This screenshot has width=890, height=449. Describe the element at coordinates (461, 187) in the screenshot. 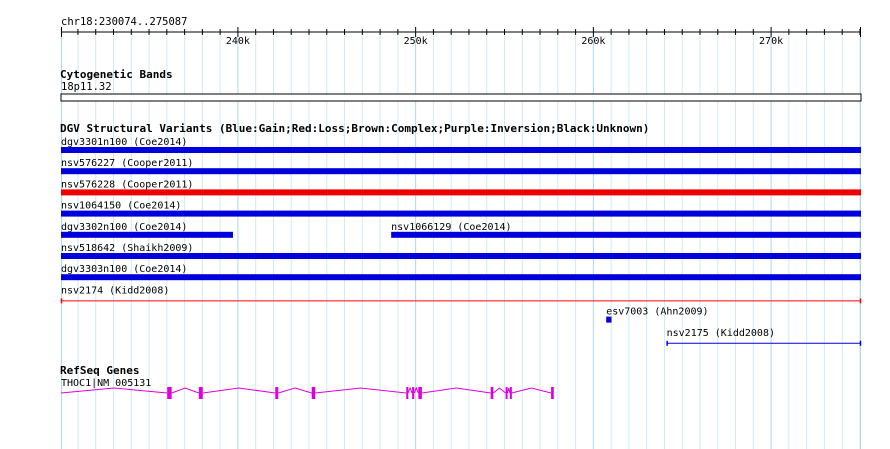

I see `dgv-variant: nsv576228 (Cooper2011)` at that location.